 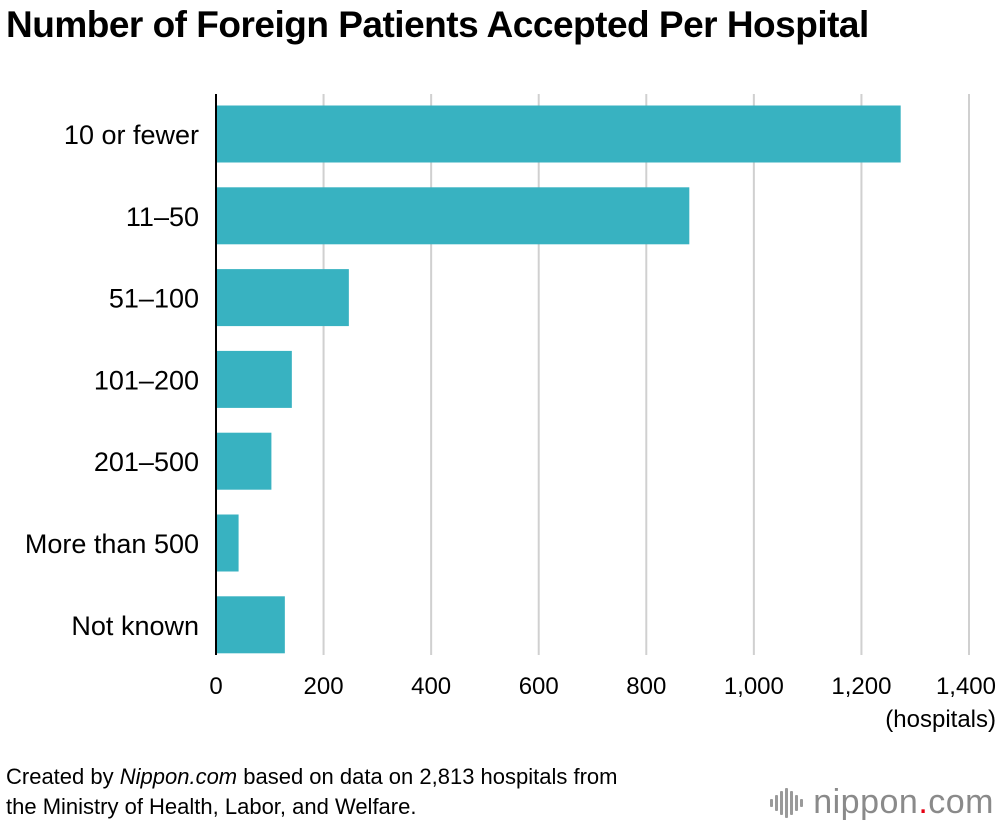 I want to click on logo-bars-icon, so click(x=787, y=803).